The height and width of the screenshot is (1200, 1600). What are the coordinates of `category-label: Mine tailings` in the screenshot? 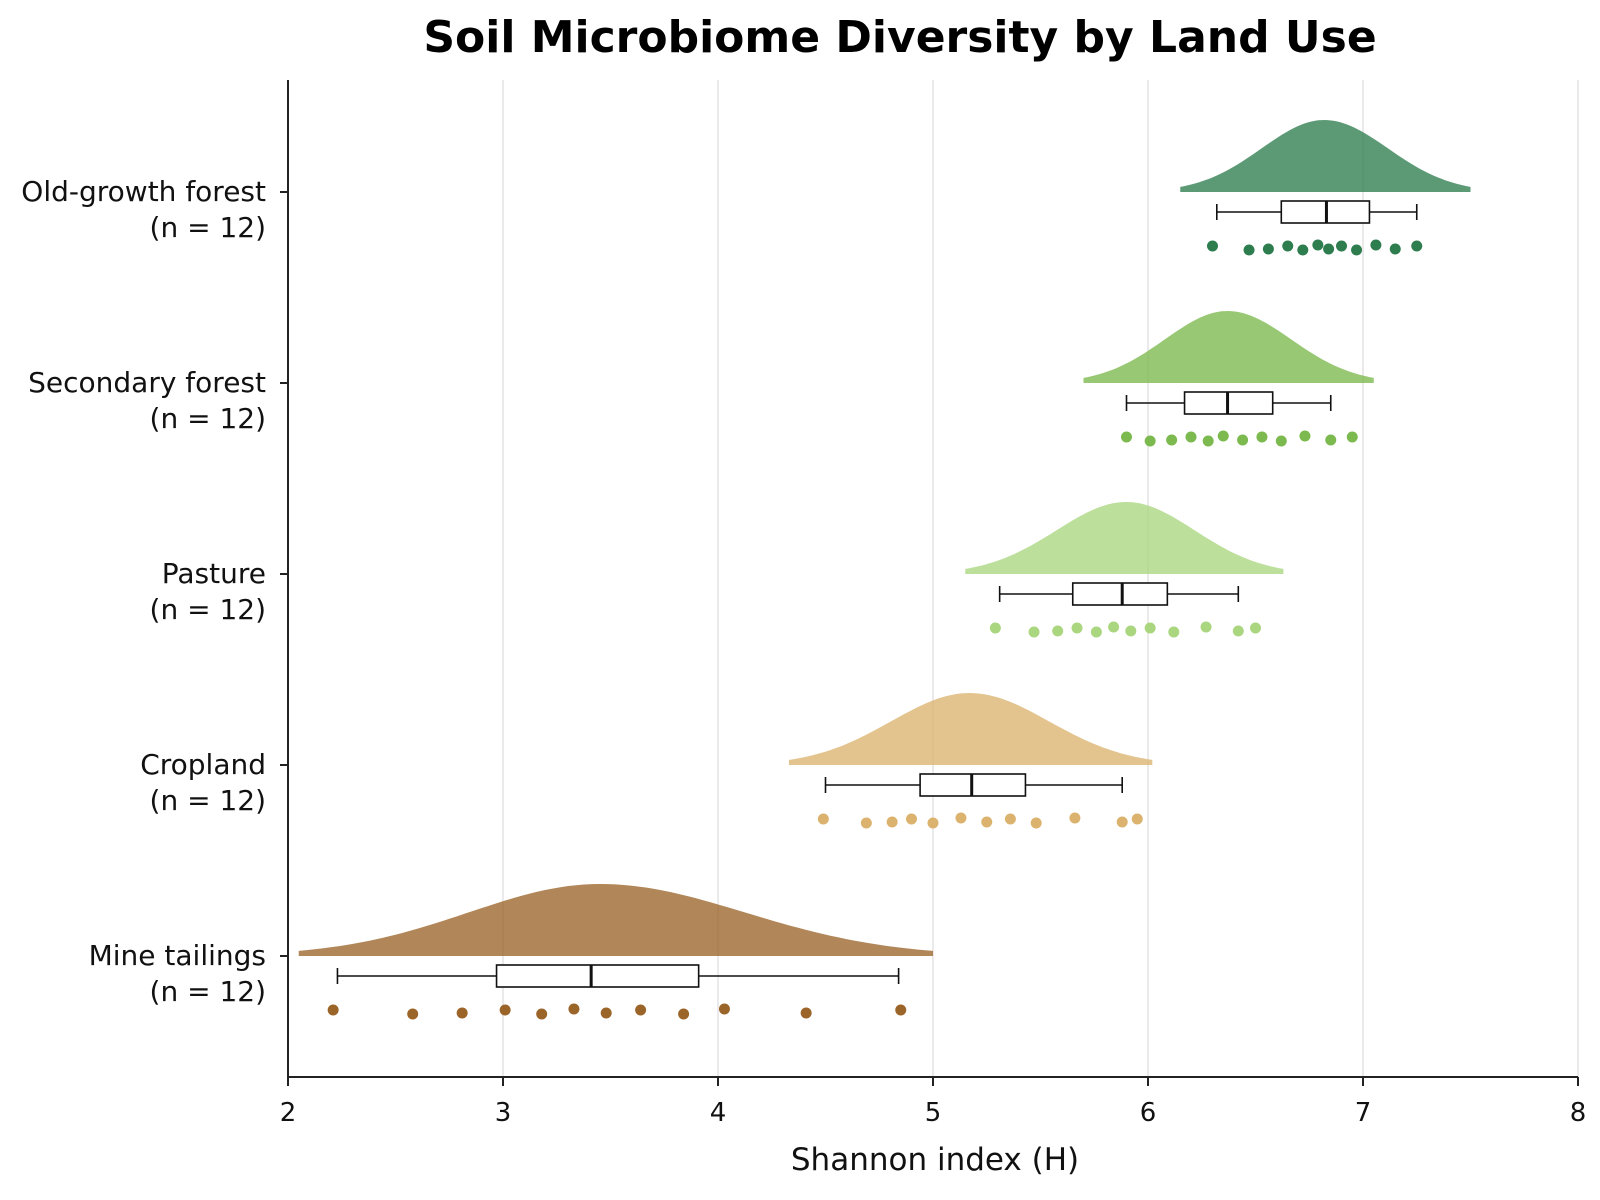 It's located at (177, 955).